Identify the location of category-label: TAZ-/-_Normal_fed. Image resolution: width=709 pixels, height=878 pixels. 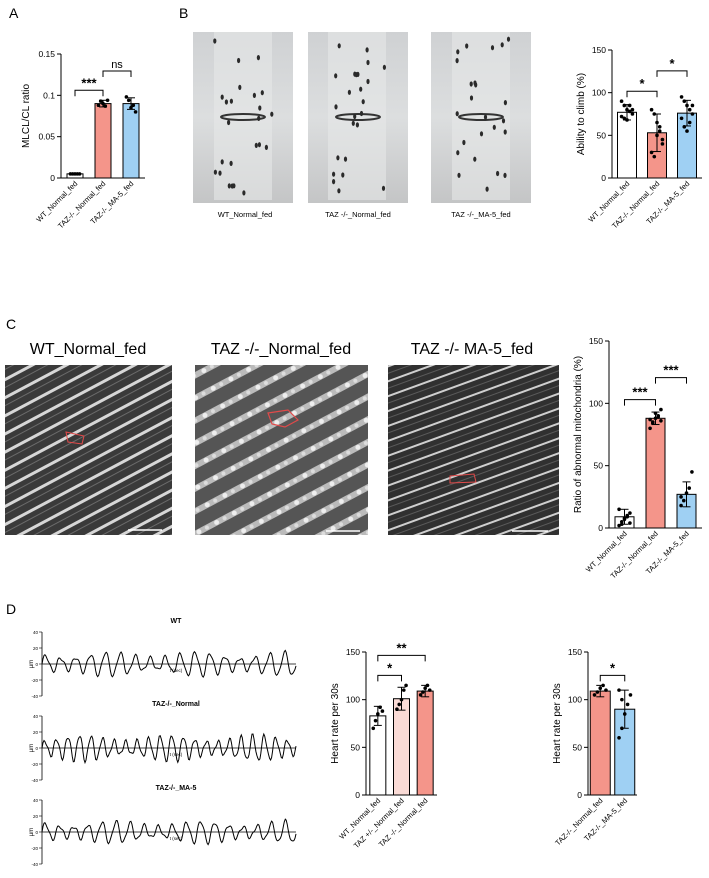
(81, 204).